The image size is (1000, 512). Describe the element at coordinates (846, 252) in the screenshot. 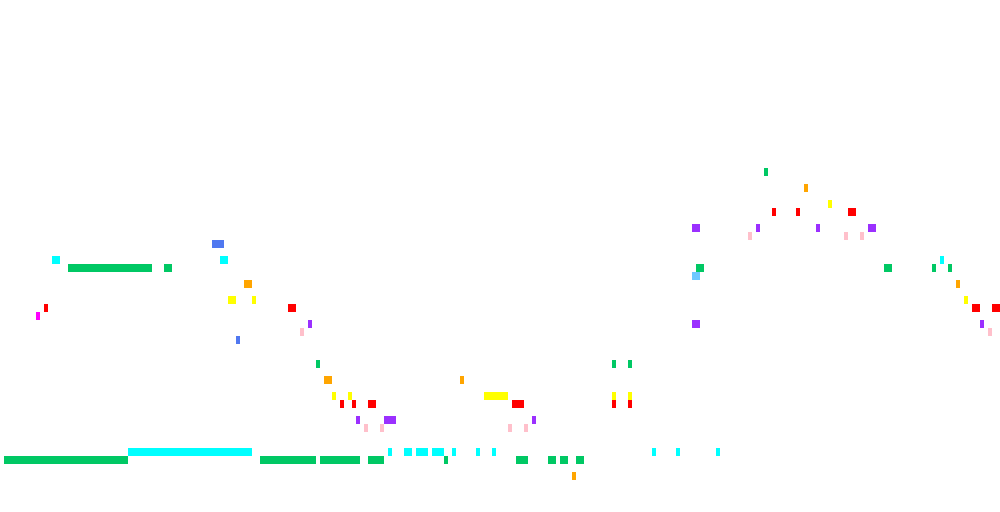

I see `right-arc` at that location.